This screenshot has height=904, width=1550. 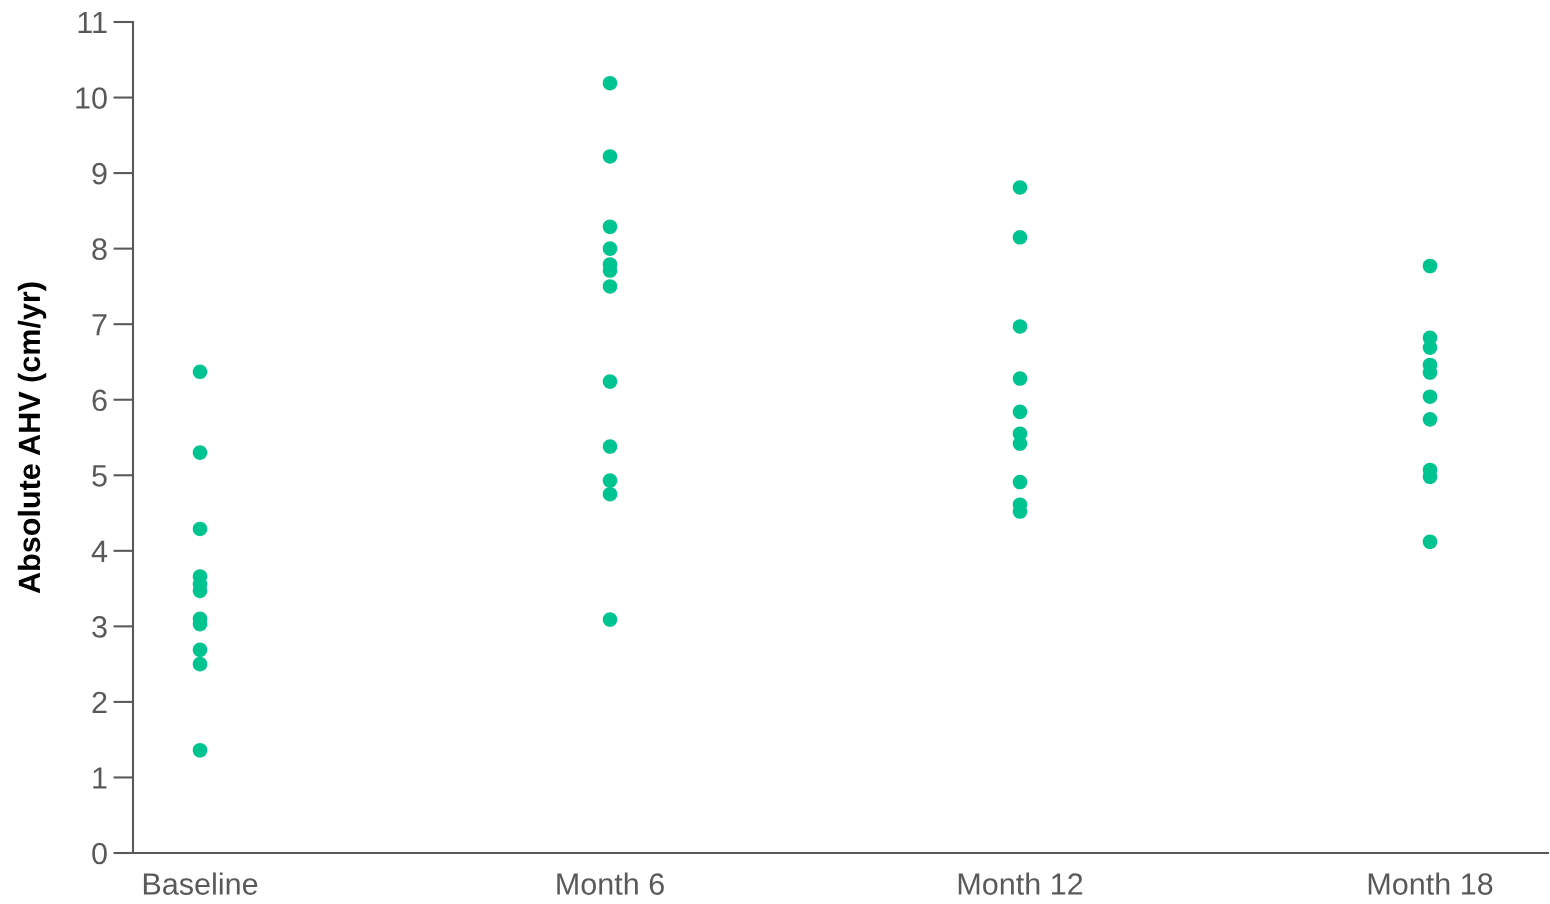 I want to click on y-tick-label: 11, so click(x=92, y=23).